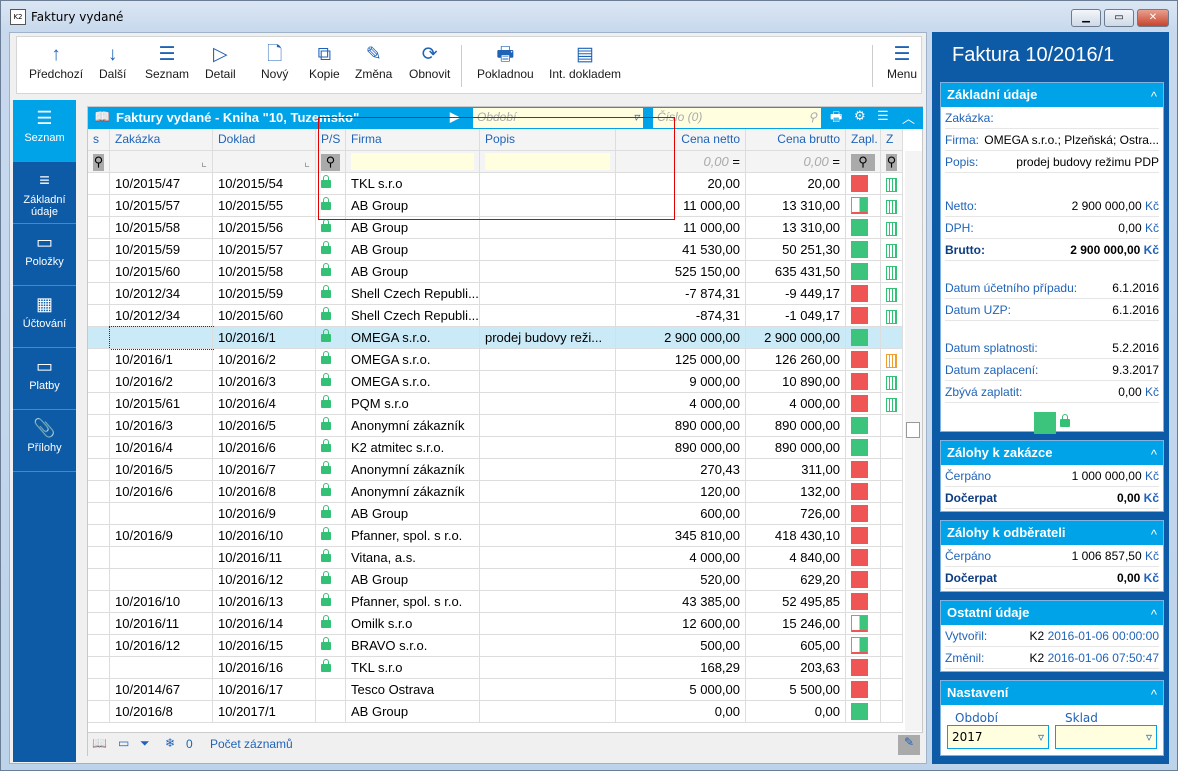  Describe the element at coordinates (737, 118) in the screenshot. I see `number-search-input: Číslo (0) ⚲` at that location.